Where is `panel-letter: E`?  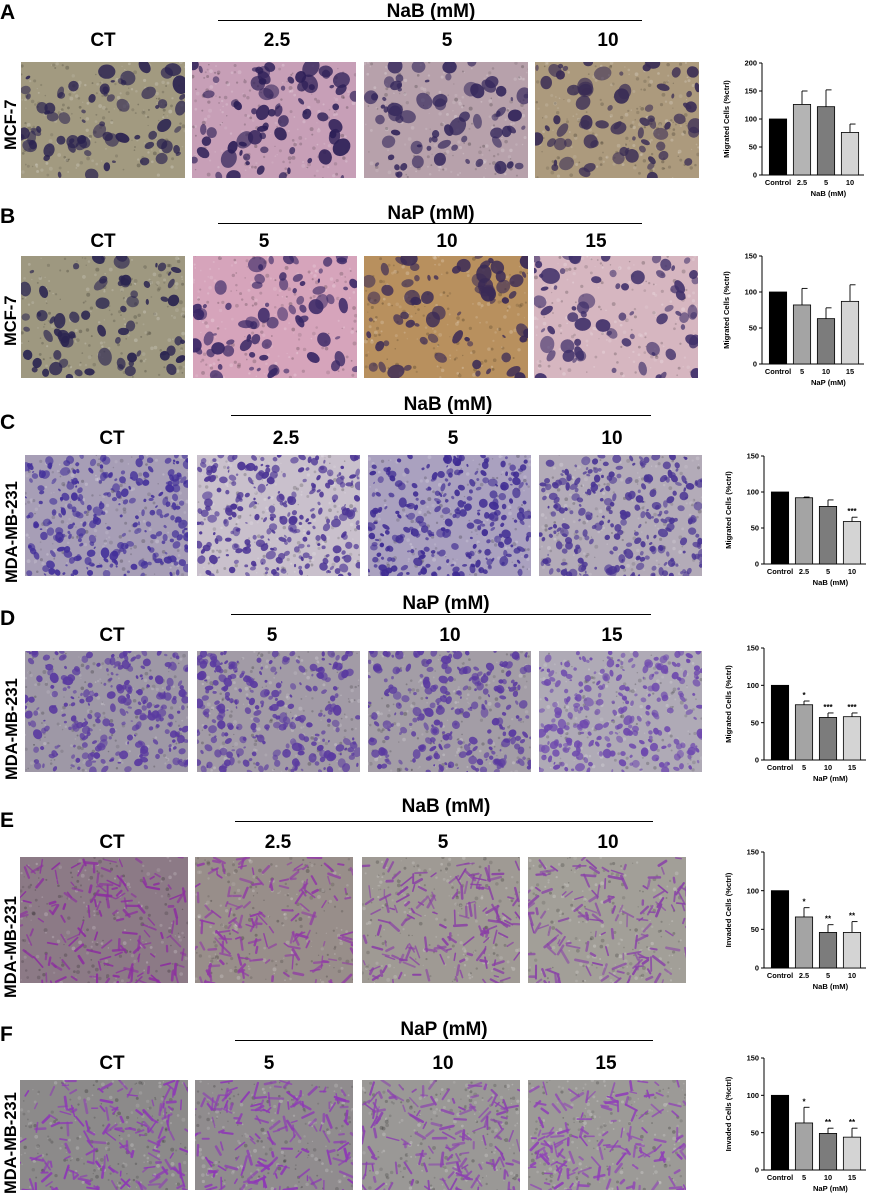 panel-letter: E is located at coordinates (7, 820).